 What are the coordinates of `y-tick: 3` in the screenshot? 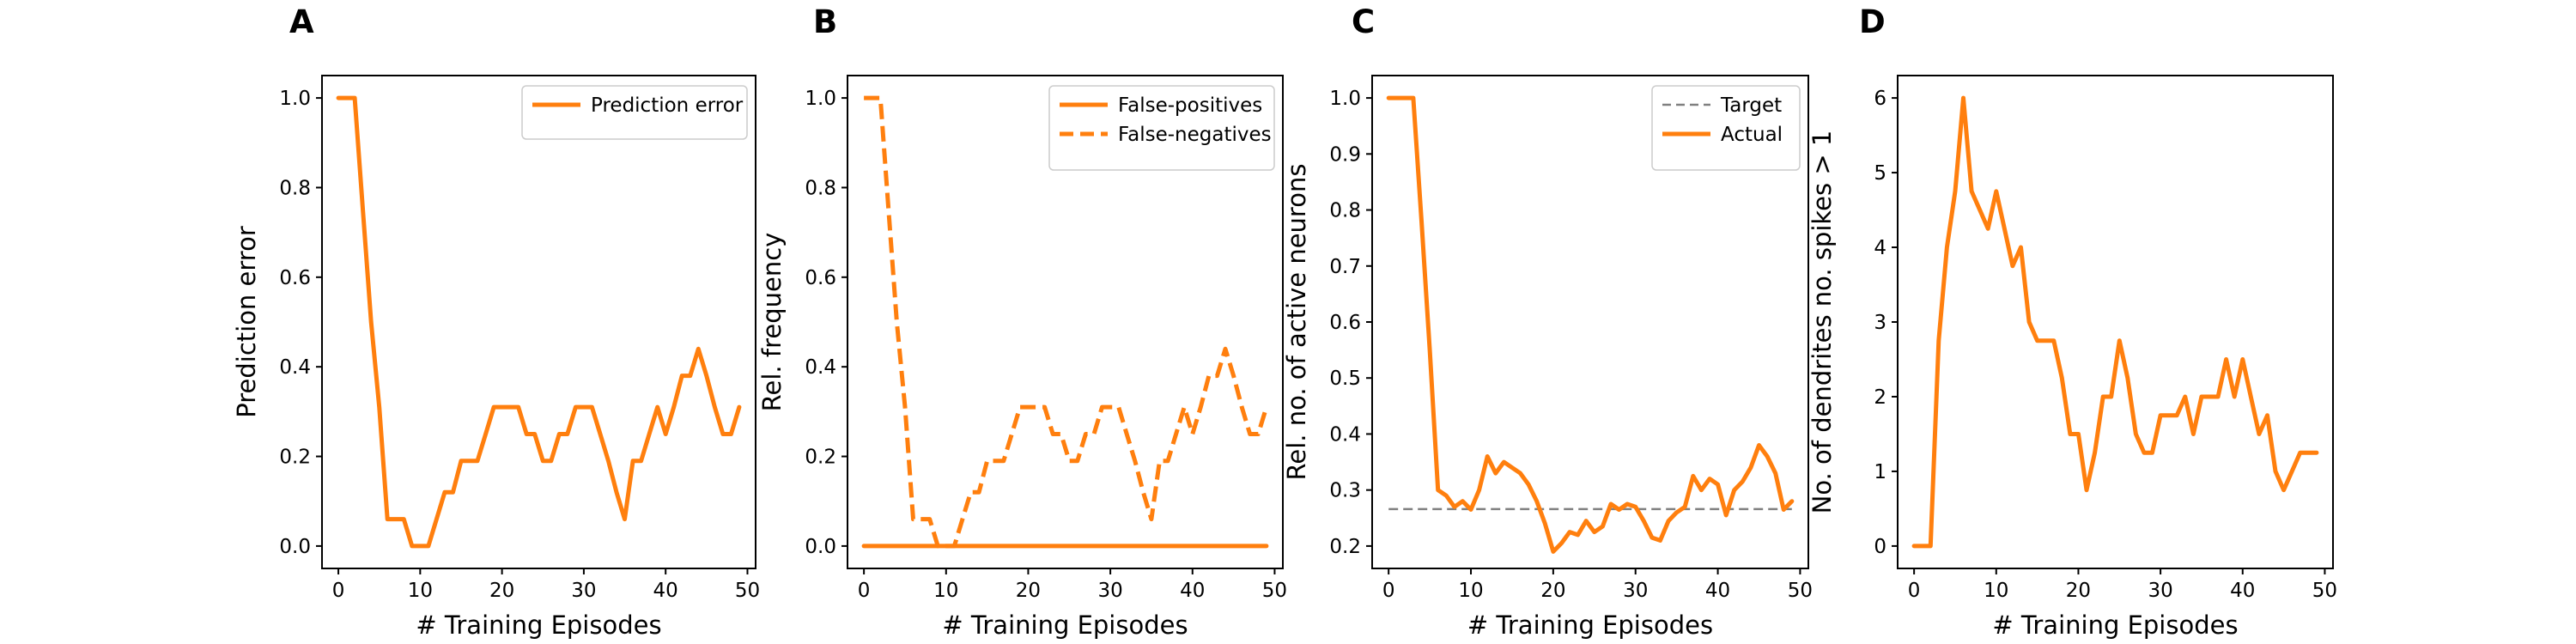 It's located at (1886, 323).